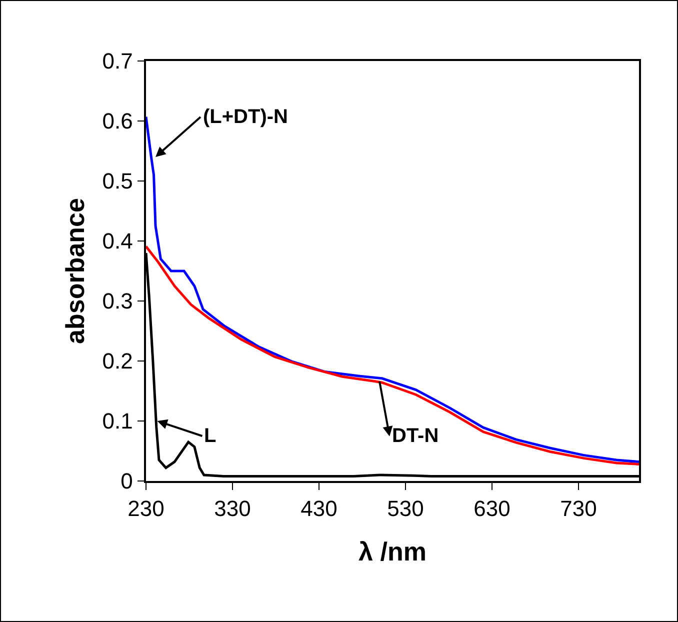 This screenshot has height=622, width=678. What do you see at coordinates (319, 509) in the screenshot?
I see `x-tick-label: 430` at bounding box center [319, 509].